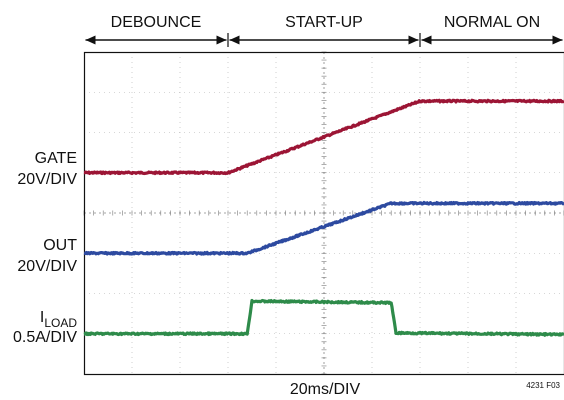  I want to click on phase-label: DEBOUNCE, so click(156, 22).